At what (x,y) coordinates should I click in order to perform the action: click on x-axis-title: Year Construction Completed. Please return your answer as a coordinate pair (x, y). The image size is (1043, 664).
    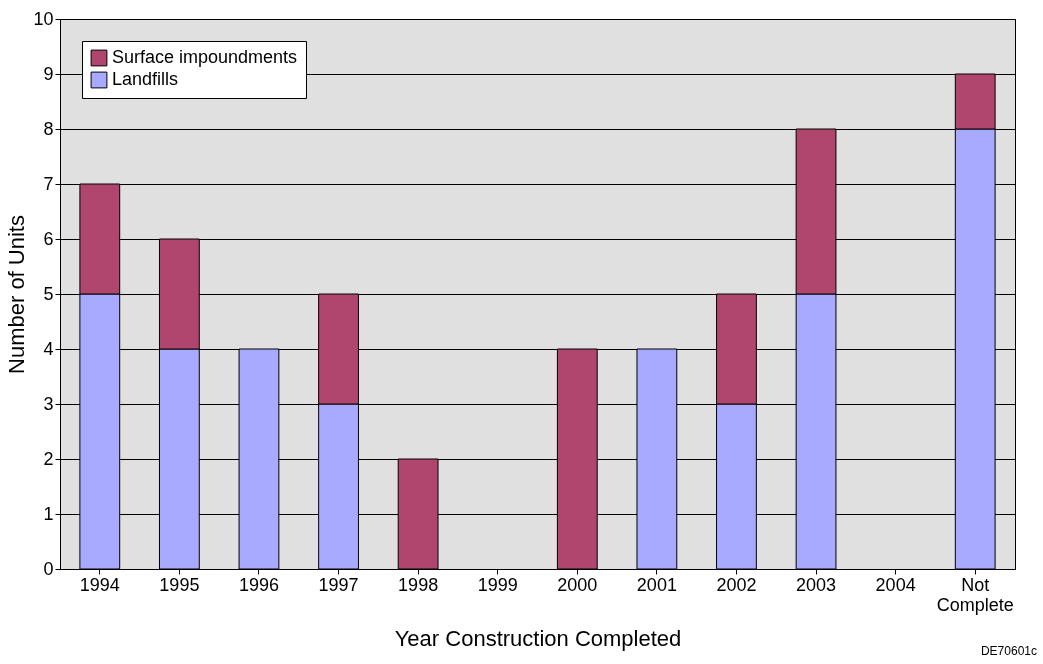
    Looking at the image, I should click on (538, 638).